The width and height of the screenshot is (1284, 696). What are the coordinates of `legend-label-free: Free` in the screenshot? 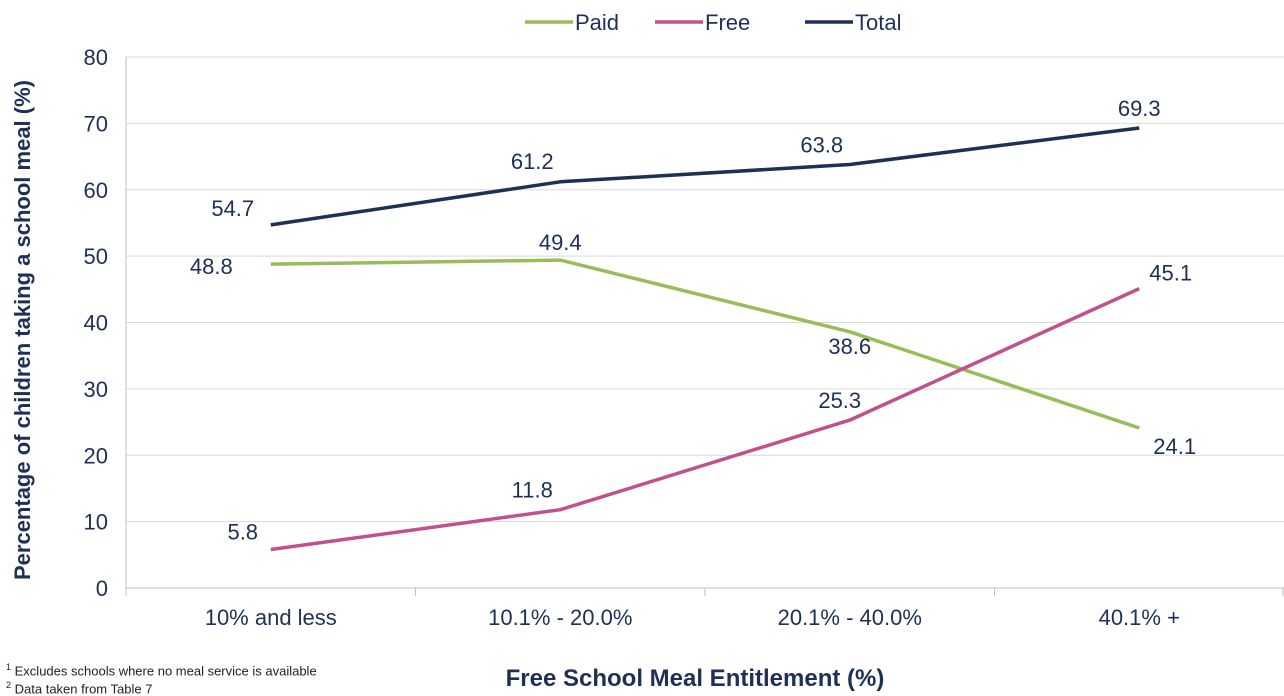 It's located at (727, 22).